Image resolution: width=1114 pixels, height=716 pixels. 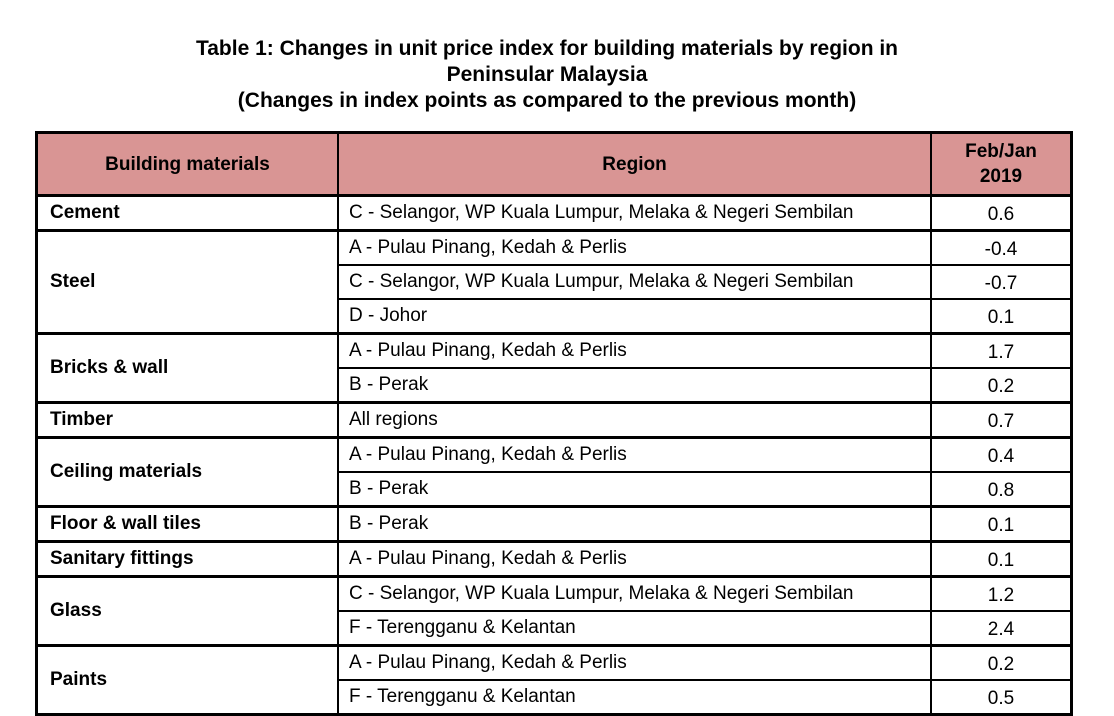 What do you see at coordinates (187, 164) in the screenshot?
I see `header-materials: Building materials` at bounding box center [187, 164].